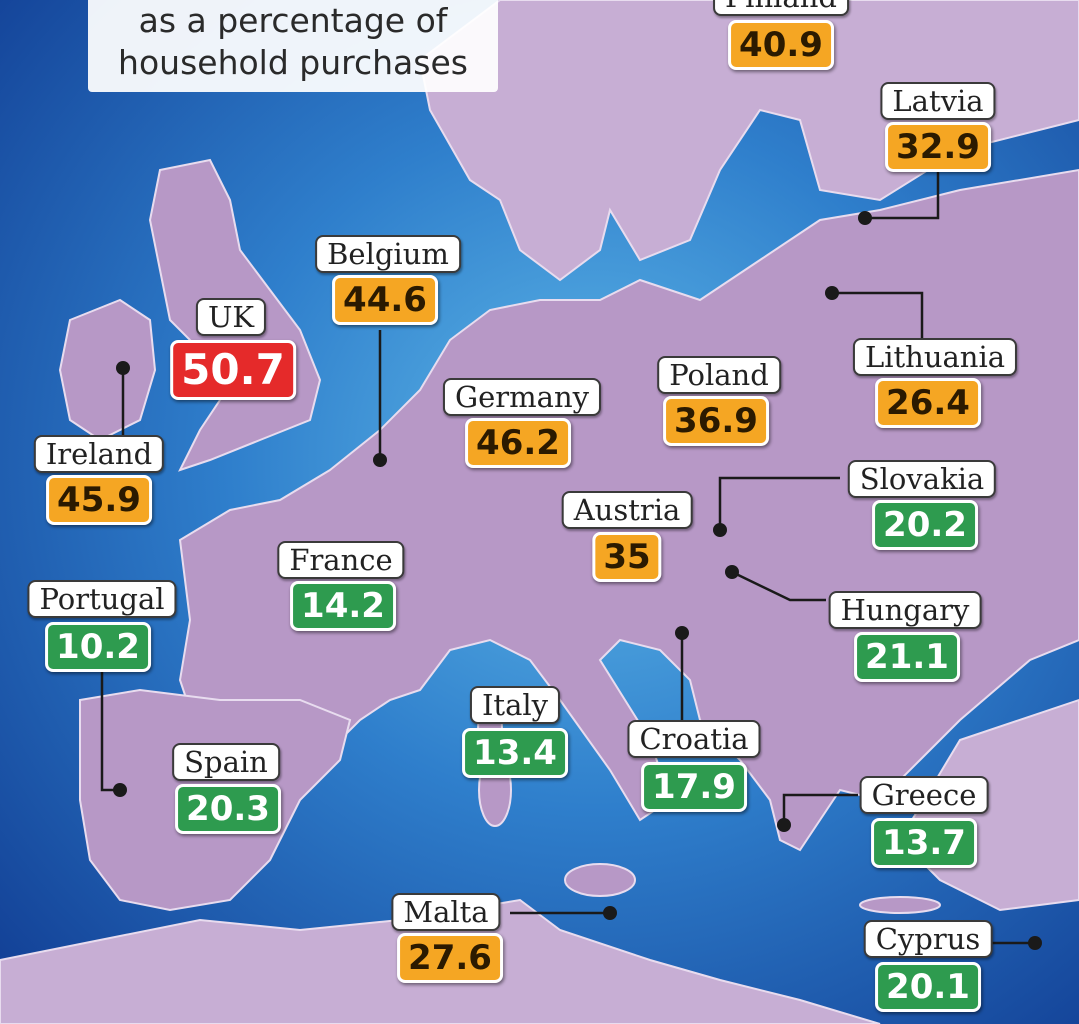 This screenshot has height=1024, width=1079. Describe the element at coordinates (610, 913) in the screenshot. I see `marker-malta` at that location.